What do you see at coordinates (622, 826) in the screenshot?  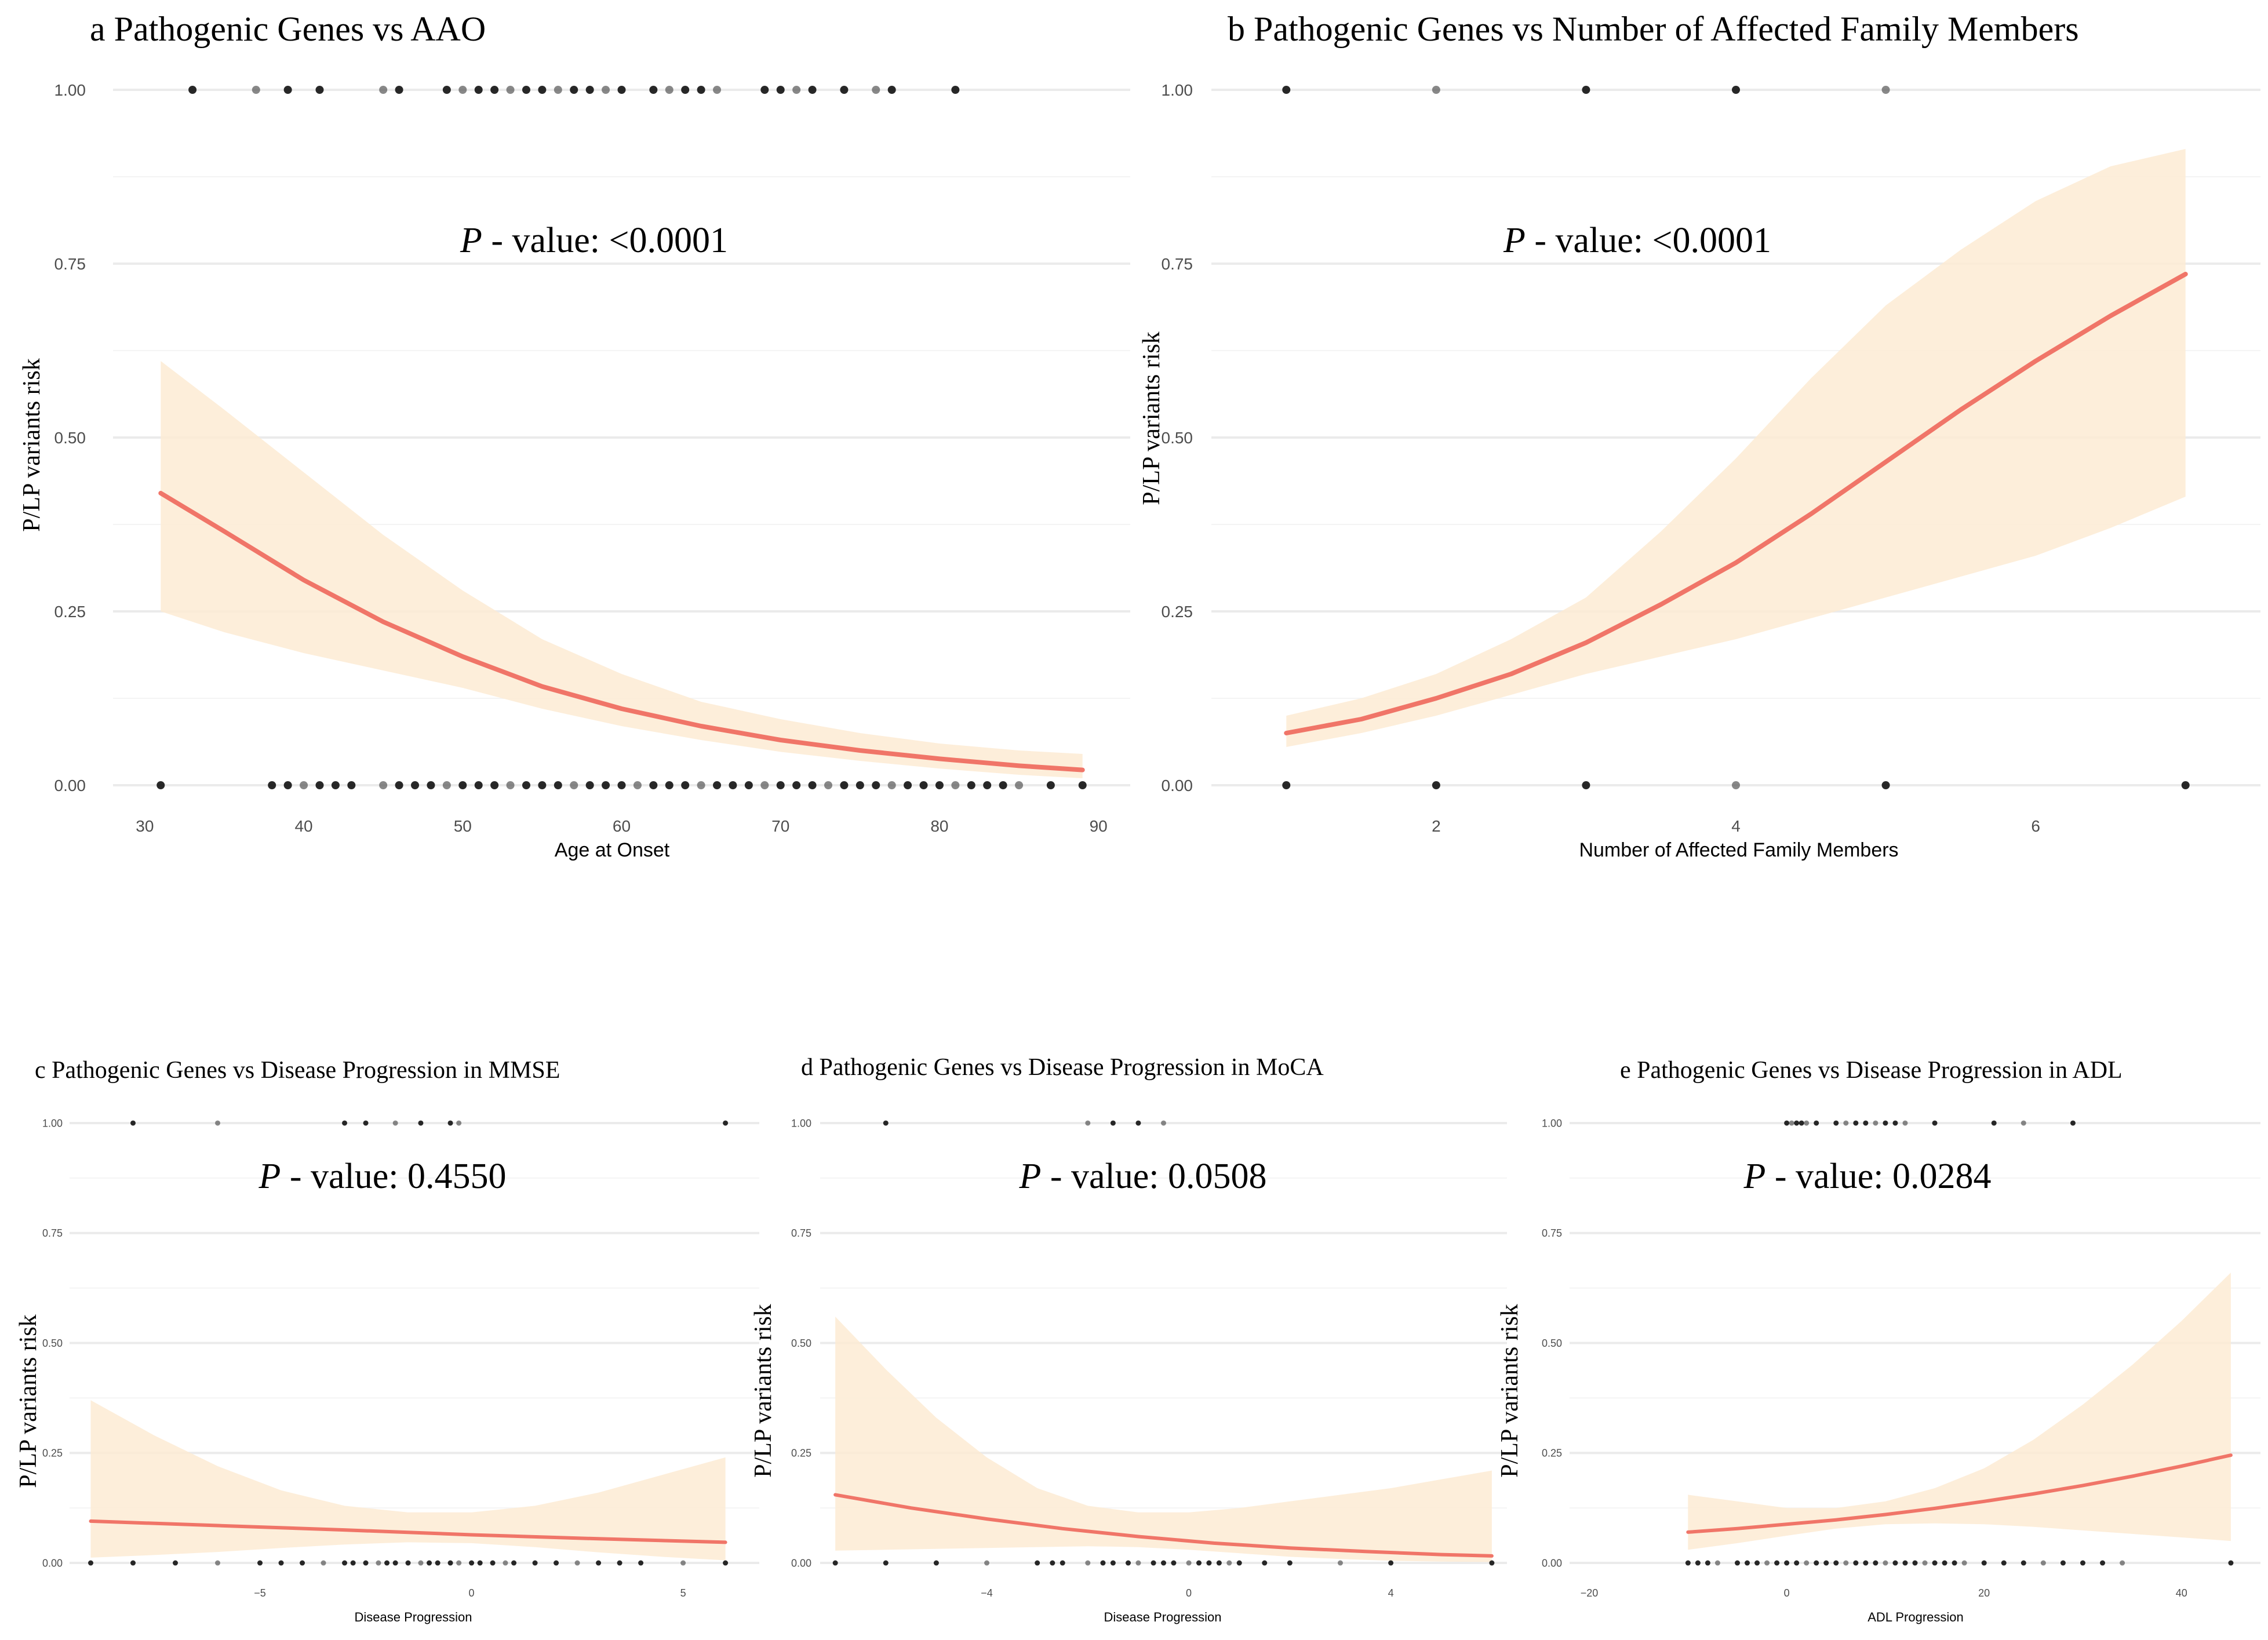 I see `panel-a-x-tick-label: 60` at bounding box center [622, 826].